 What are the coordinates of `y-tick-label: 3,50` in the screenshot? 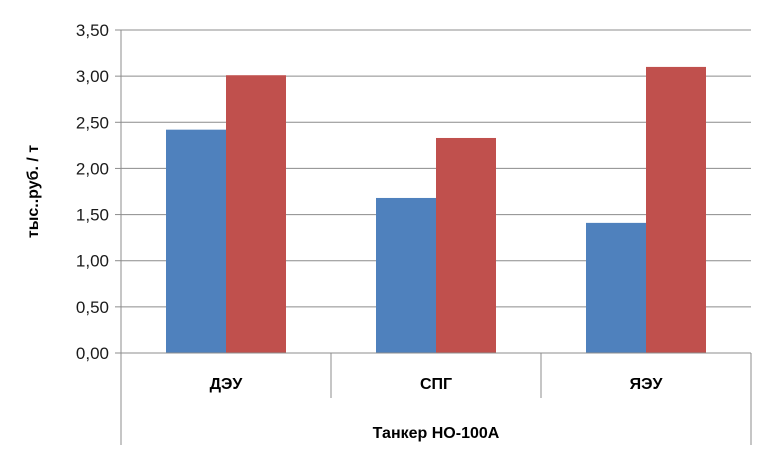 It's located at (92, 30).